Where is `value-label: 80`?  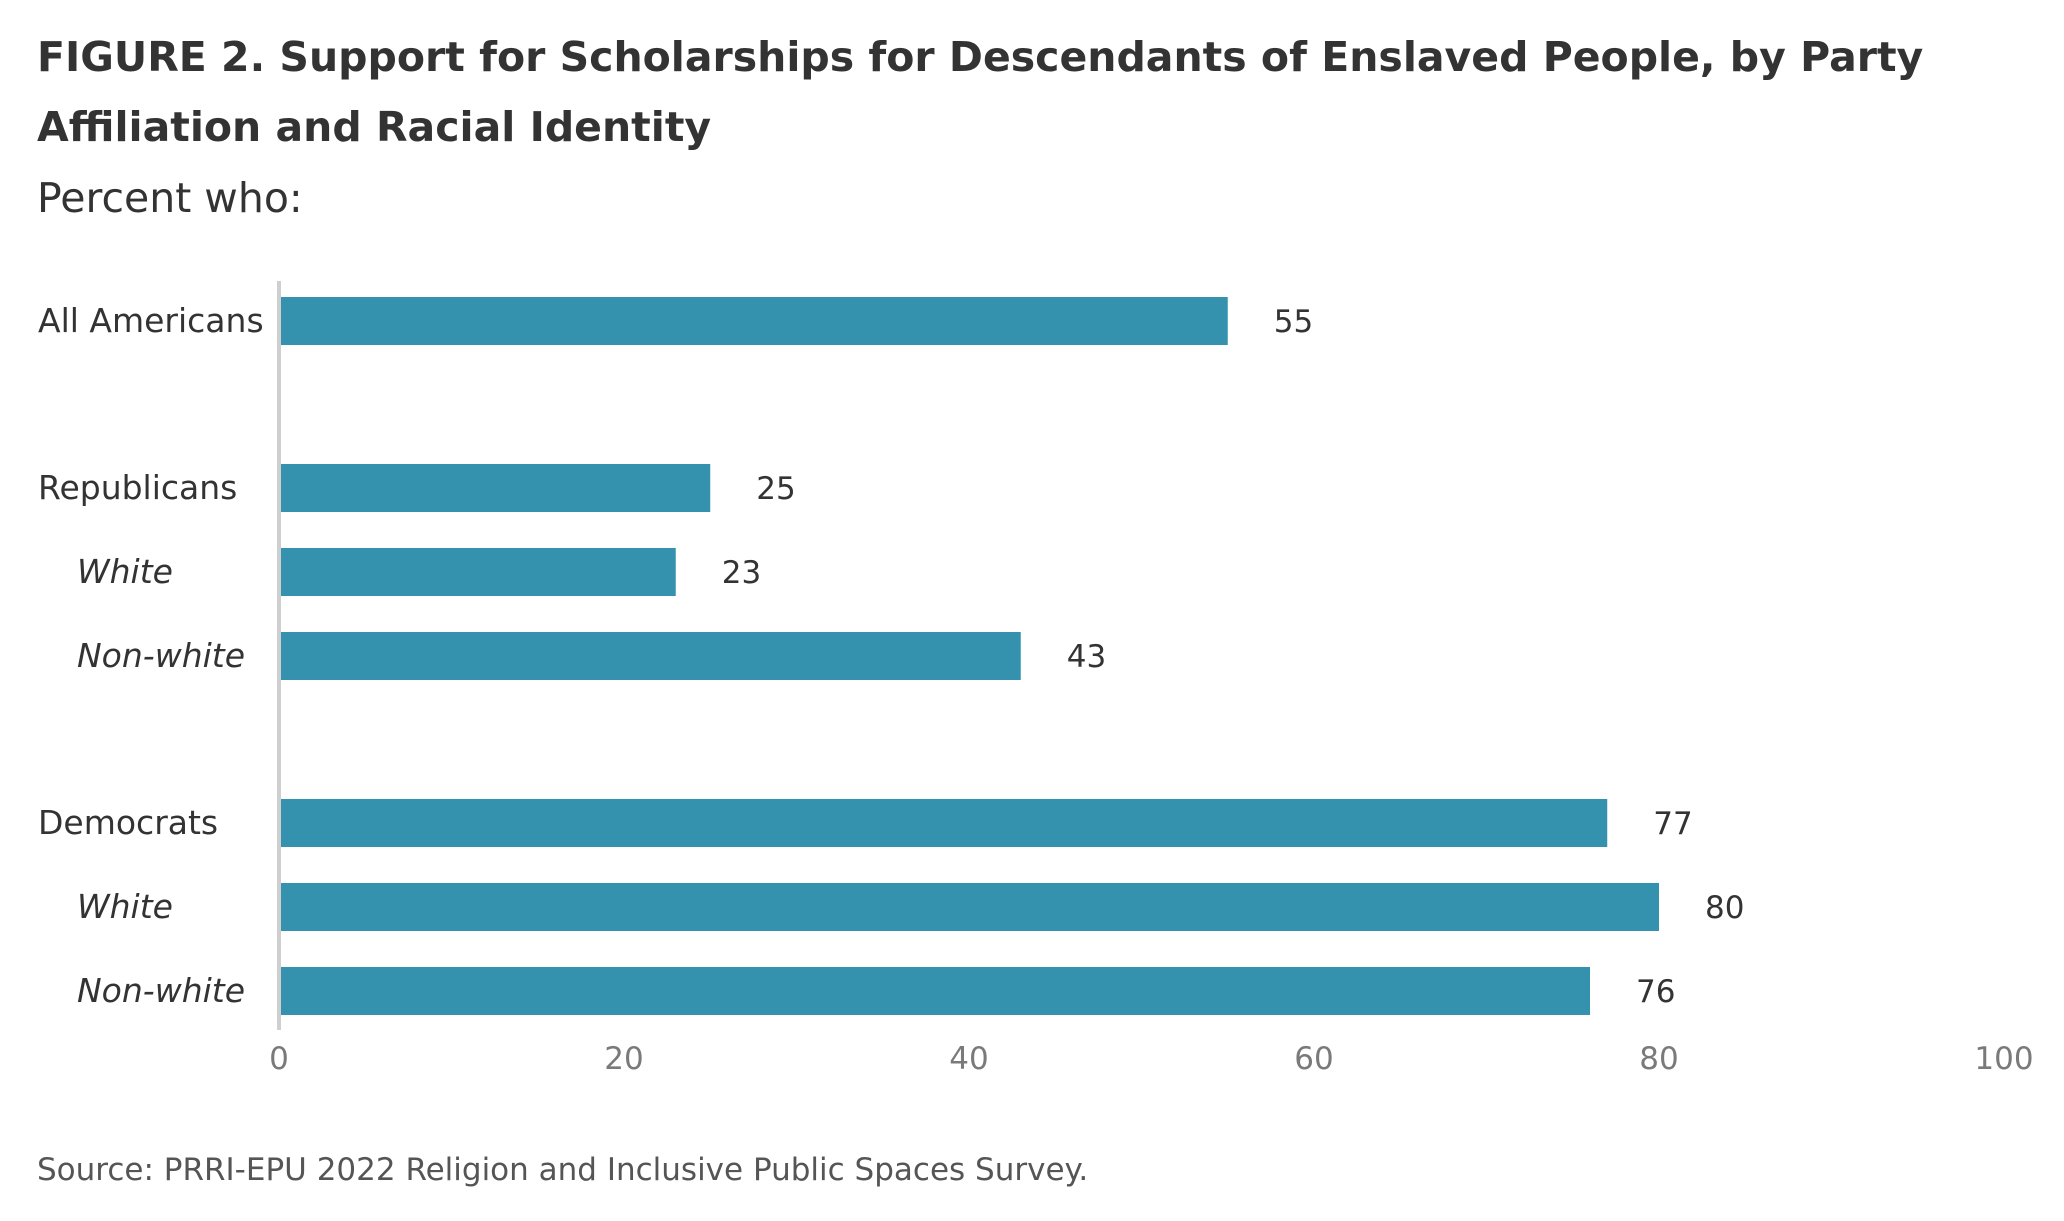
value-label: 80 is located at coordinates (1724, 908).